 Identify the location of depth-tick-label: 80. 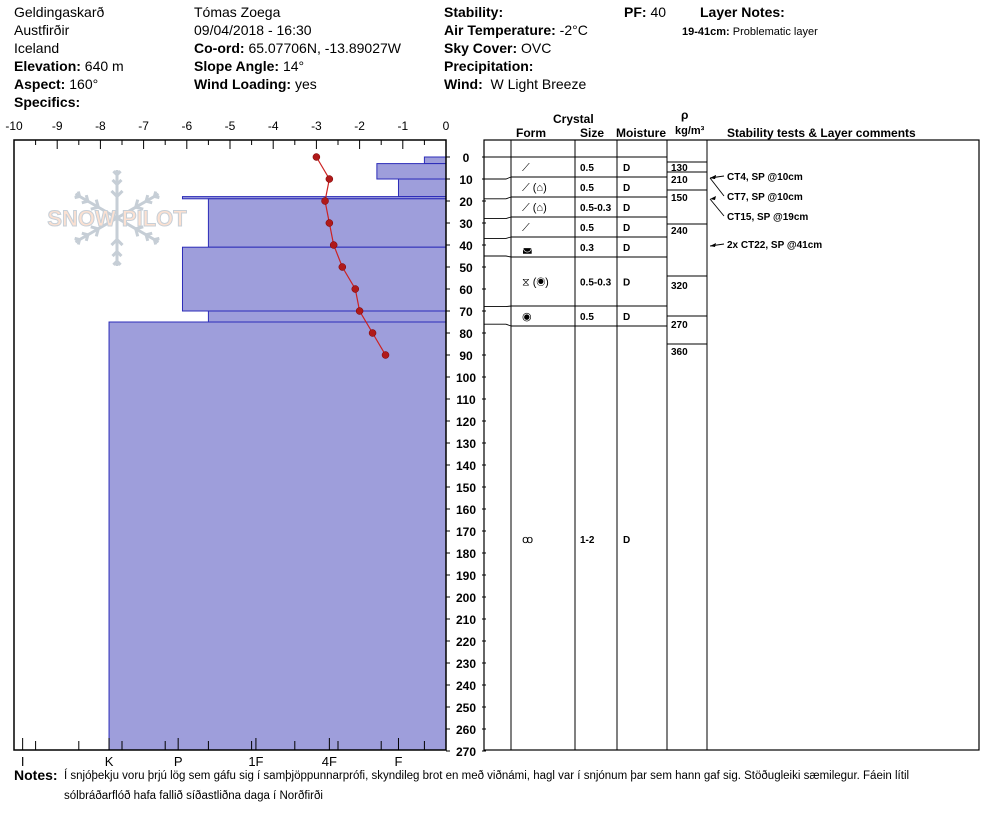
(466, 334).